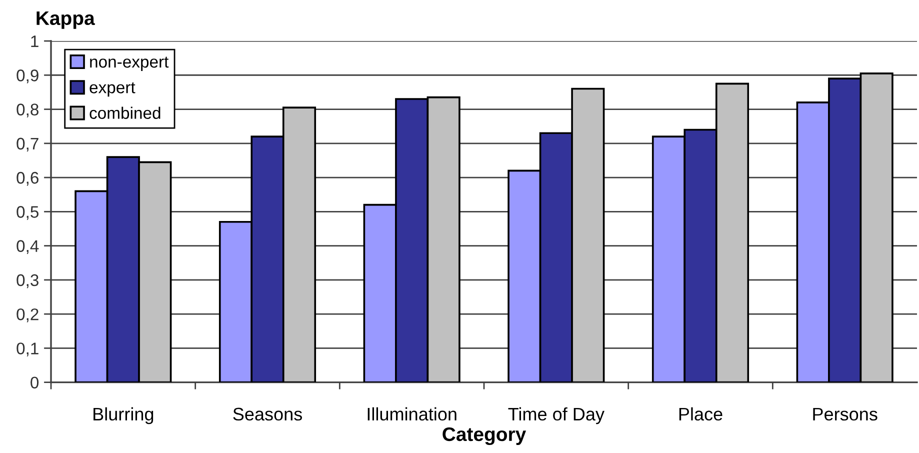 This screenshot has height=453, width=919. I want to click on y-tick-label: 0,3, so click(27, 281).